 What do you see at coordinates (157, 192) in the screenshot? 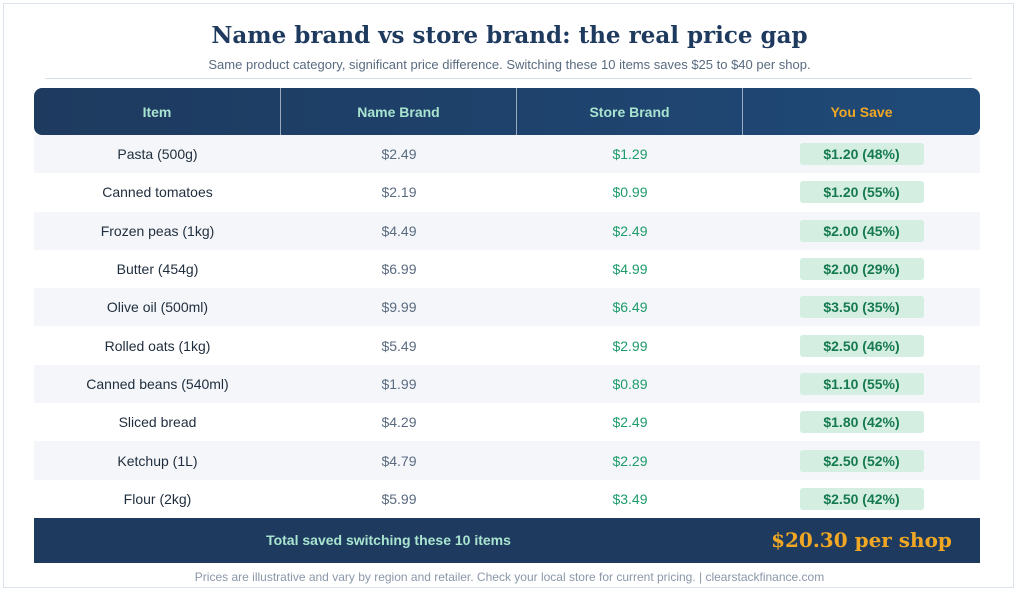
I see `item-cell: Canned tomatoes` at bounding box center [157, 192].